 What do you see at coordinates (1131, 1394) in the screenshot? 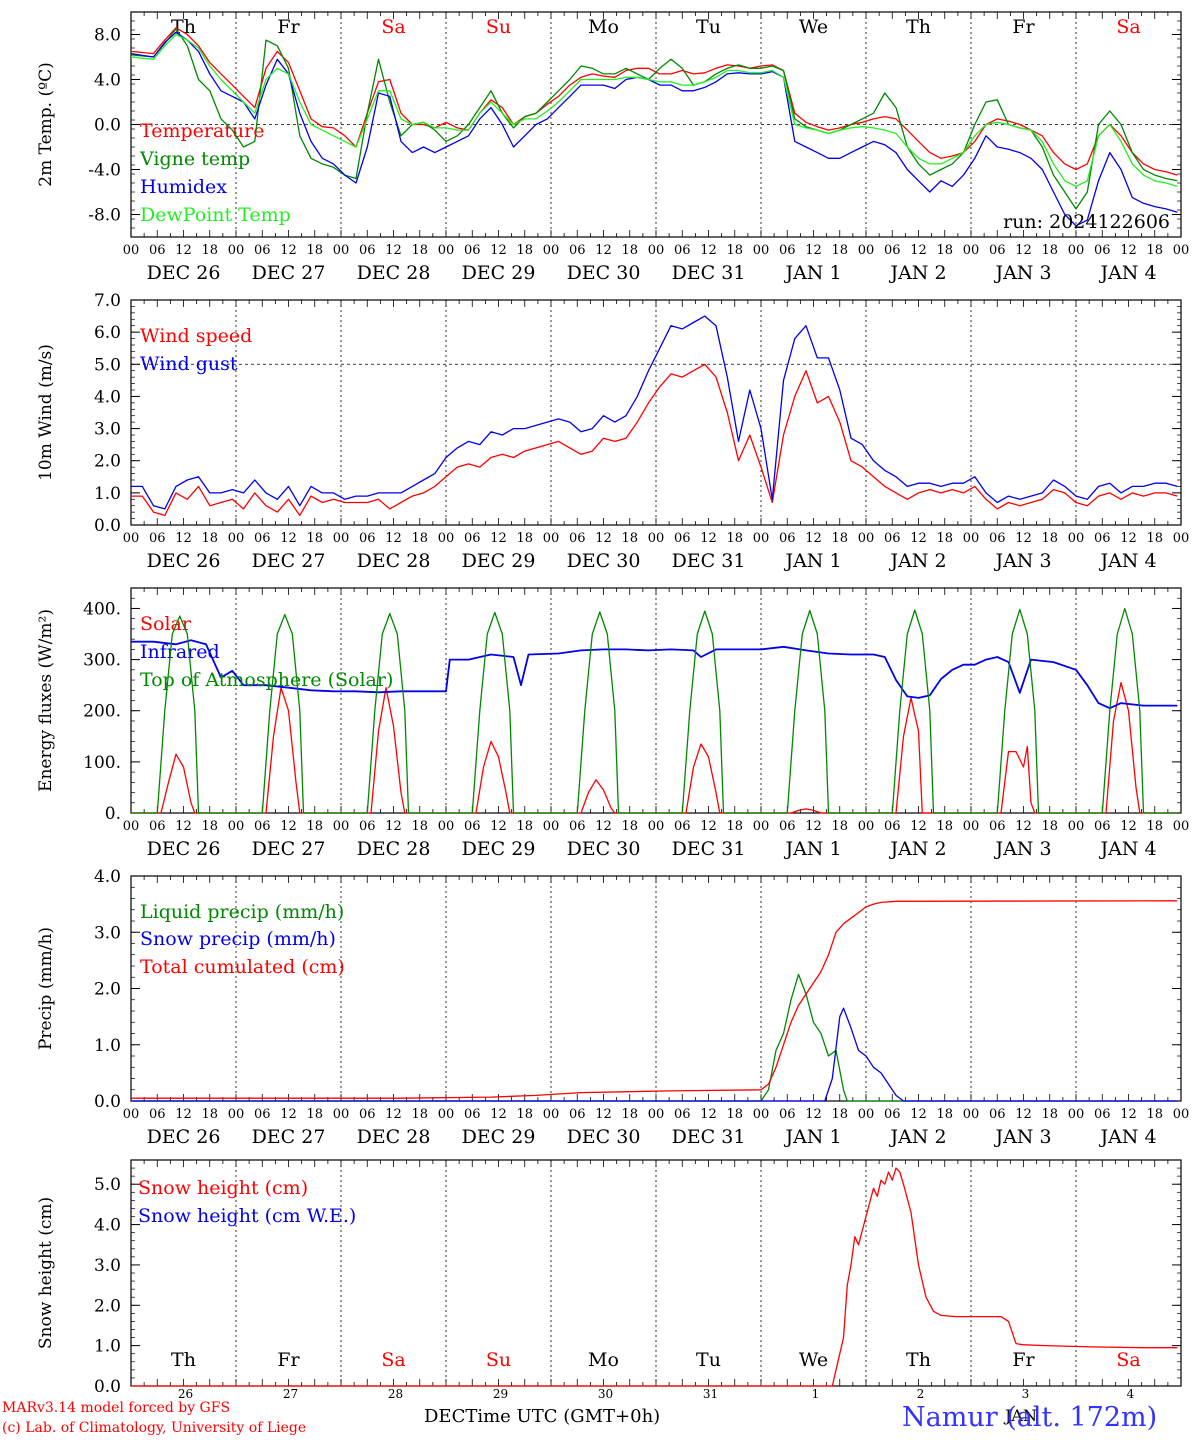
I see `day-number: 4` at bounding box center [1131, 1394].